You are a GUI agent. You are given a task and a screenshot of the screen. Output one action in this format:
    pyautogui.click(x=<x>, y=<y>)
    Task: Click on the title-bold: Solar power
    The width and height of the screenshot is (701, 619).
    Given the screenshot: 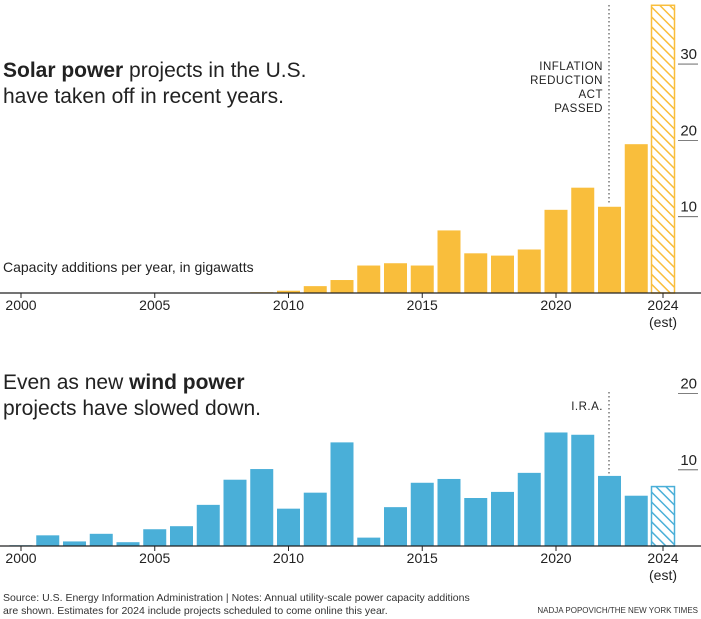 What is the action you would take?
    pyautogui.click(x=63, y=70)
    